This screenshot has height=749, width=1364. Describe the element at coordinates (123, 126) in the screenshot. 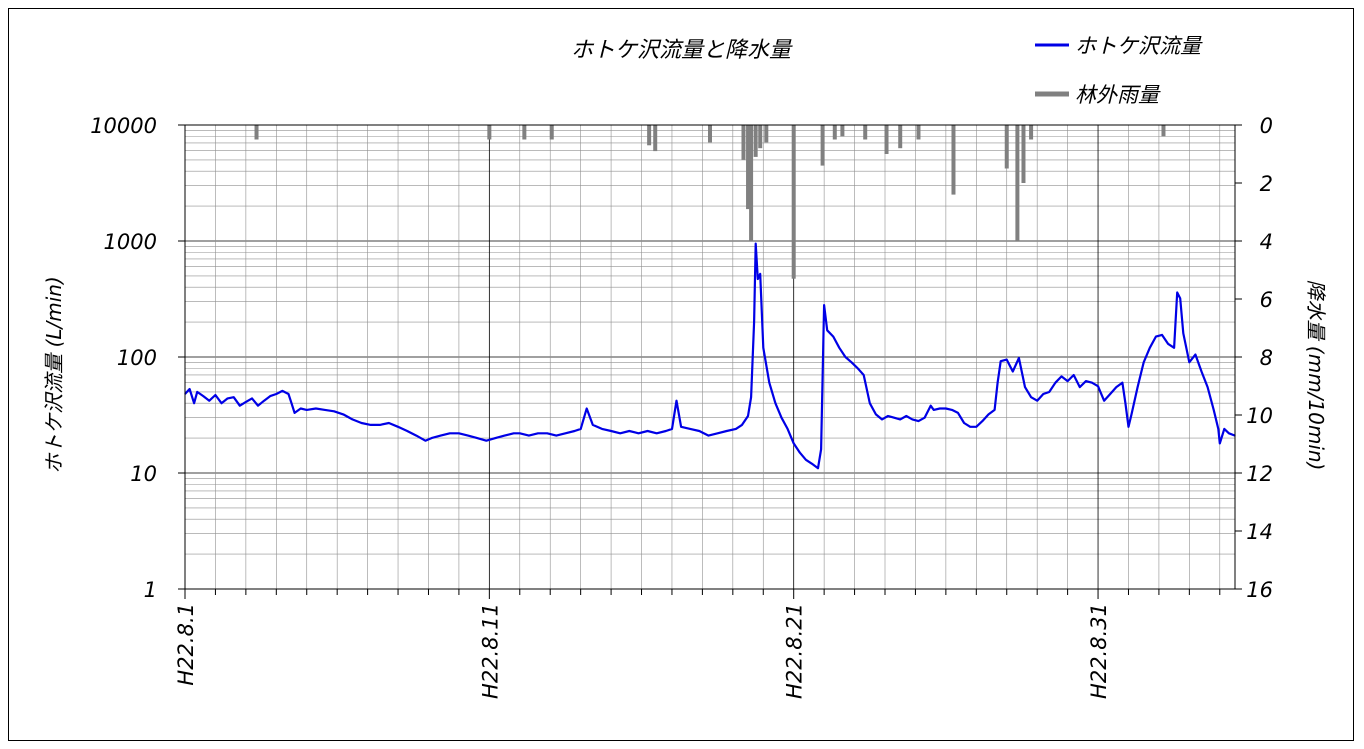

I see `y-left-tick-label: 10000` at that location.